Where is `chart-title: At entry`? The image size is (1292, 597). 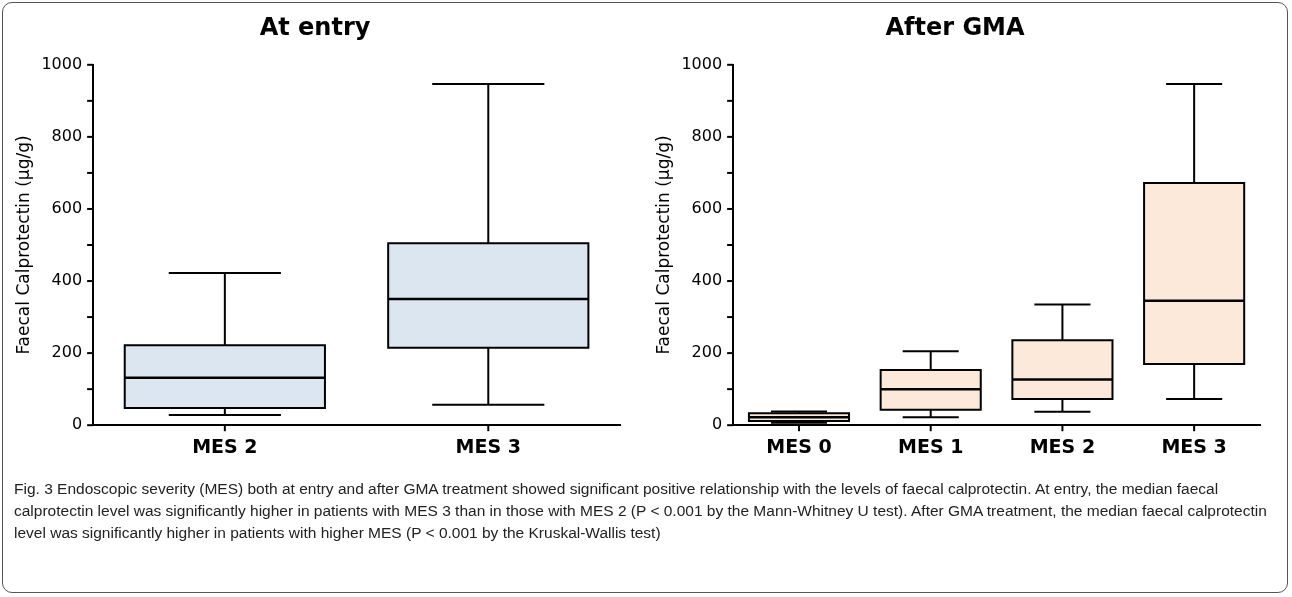
chart-title: At entry is located at coordinates (315, 26).